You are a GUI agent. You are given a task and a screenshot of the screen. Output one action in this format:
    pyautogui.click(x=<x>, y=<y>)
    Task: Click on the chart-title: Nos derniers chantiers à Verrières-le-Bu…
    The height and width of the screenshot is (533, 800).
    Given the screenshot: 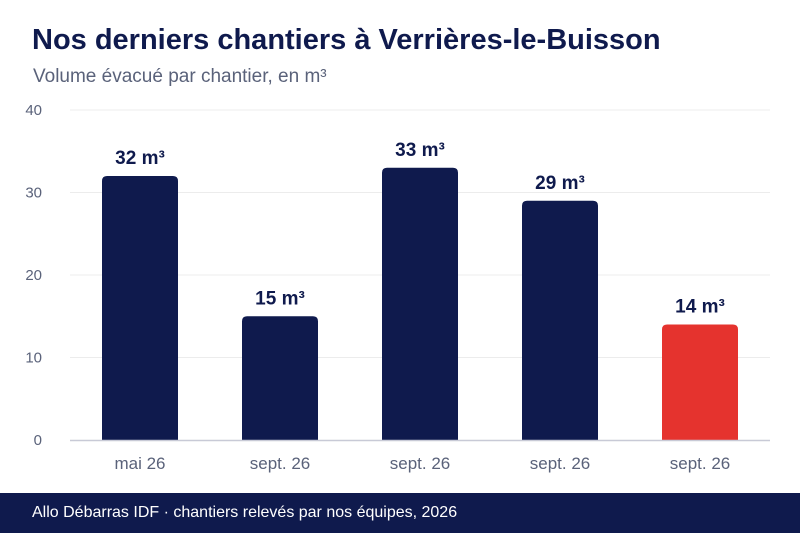 What is the action you would take?
    pyautogui.click(x=346, y=40)
    